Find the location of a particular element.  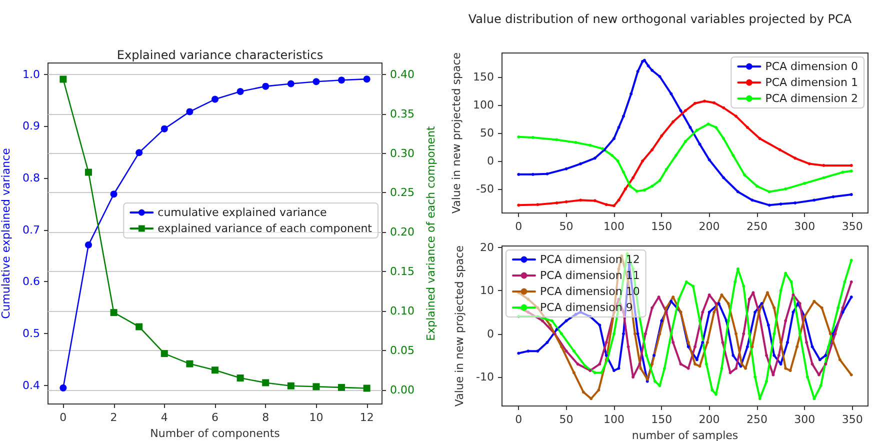

y2-tick-label: 0.35 is located at coordinates (402, 113).